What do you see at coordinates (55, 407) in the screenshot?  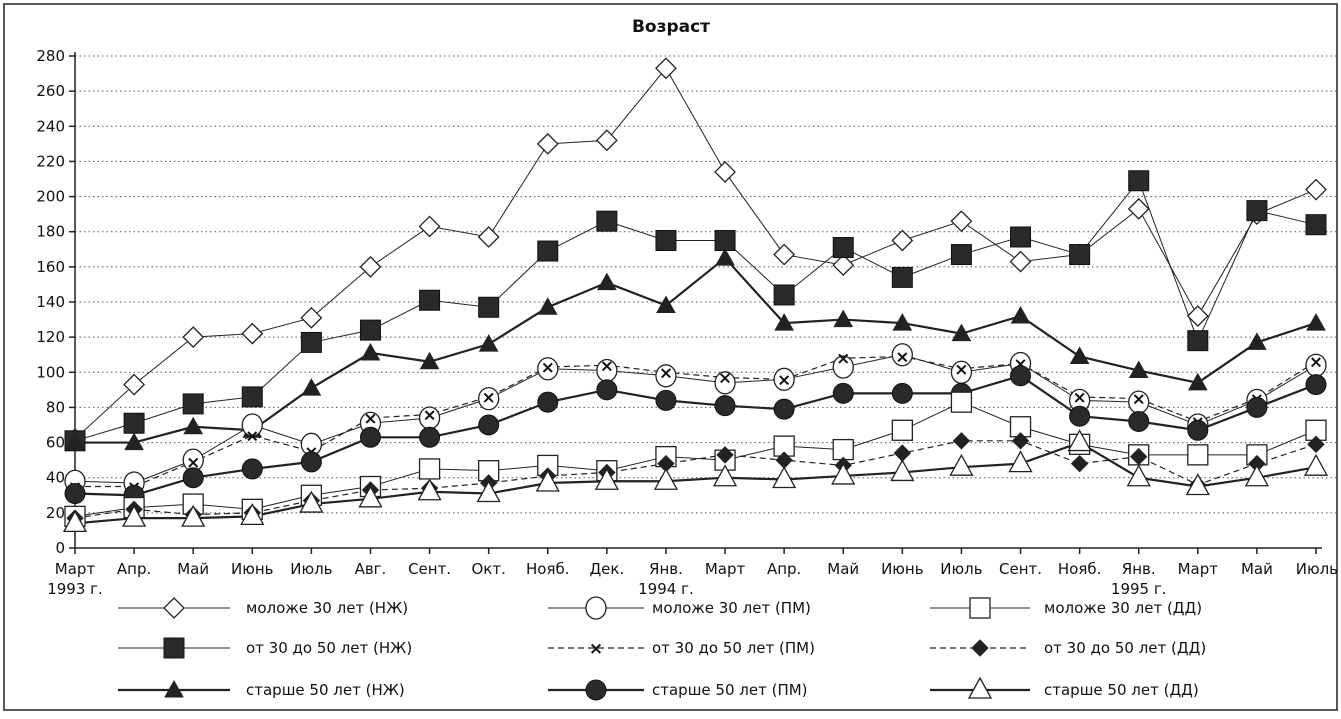 I see `y-tick-label: 80` at bounding box center [55, 407].